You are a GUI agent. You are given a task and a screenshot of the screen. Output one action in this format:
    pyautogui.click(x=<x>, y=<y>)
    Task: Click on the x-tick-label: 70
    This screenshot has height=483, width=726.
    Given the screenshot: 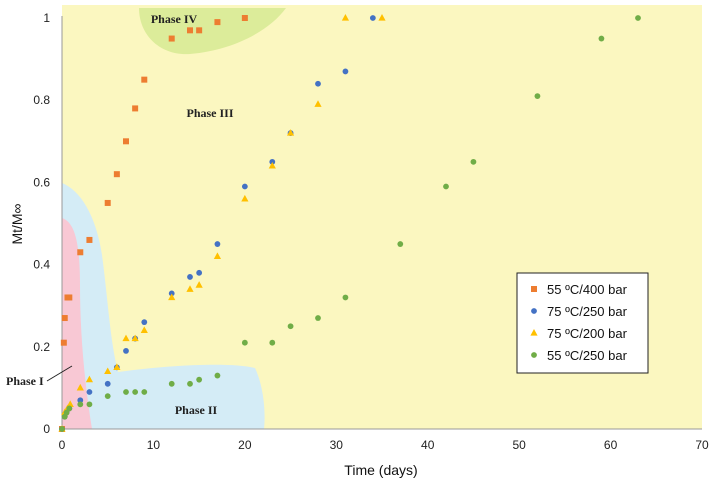 What is the action you would take?
    pyautogui.click(x=702, y=445)
    